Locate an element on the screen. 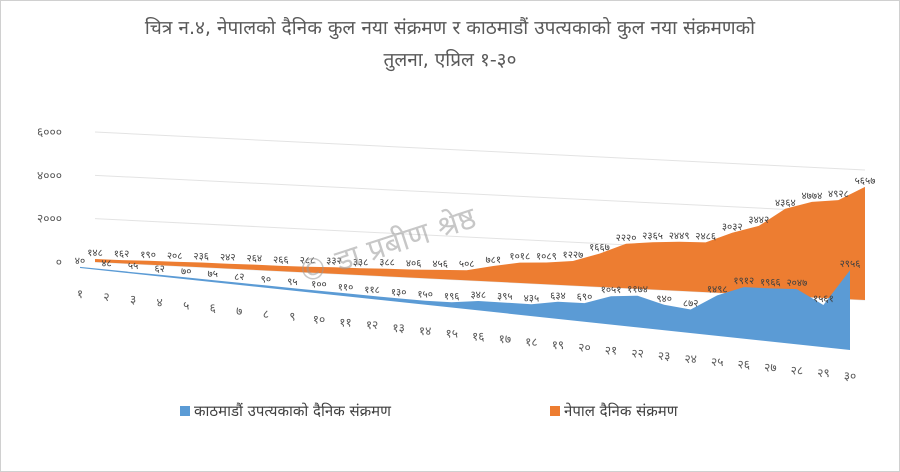  data-label: १०० is located at coordinates (319, 285).